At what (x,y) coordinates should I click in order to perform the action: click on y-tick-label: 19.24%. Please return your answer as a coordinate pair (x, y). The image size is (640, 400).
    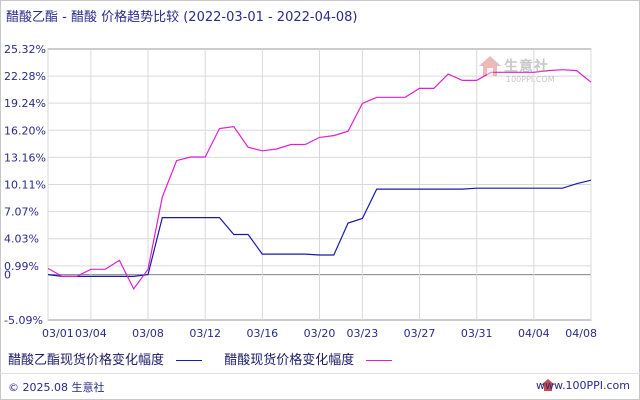
    Looking at the image, I should click on (25, 103).